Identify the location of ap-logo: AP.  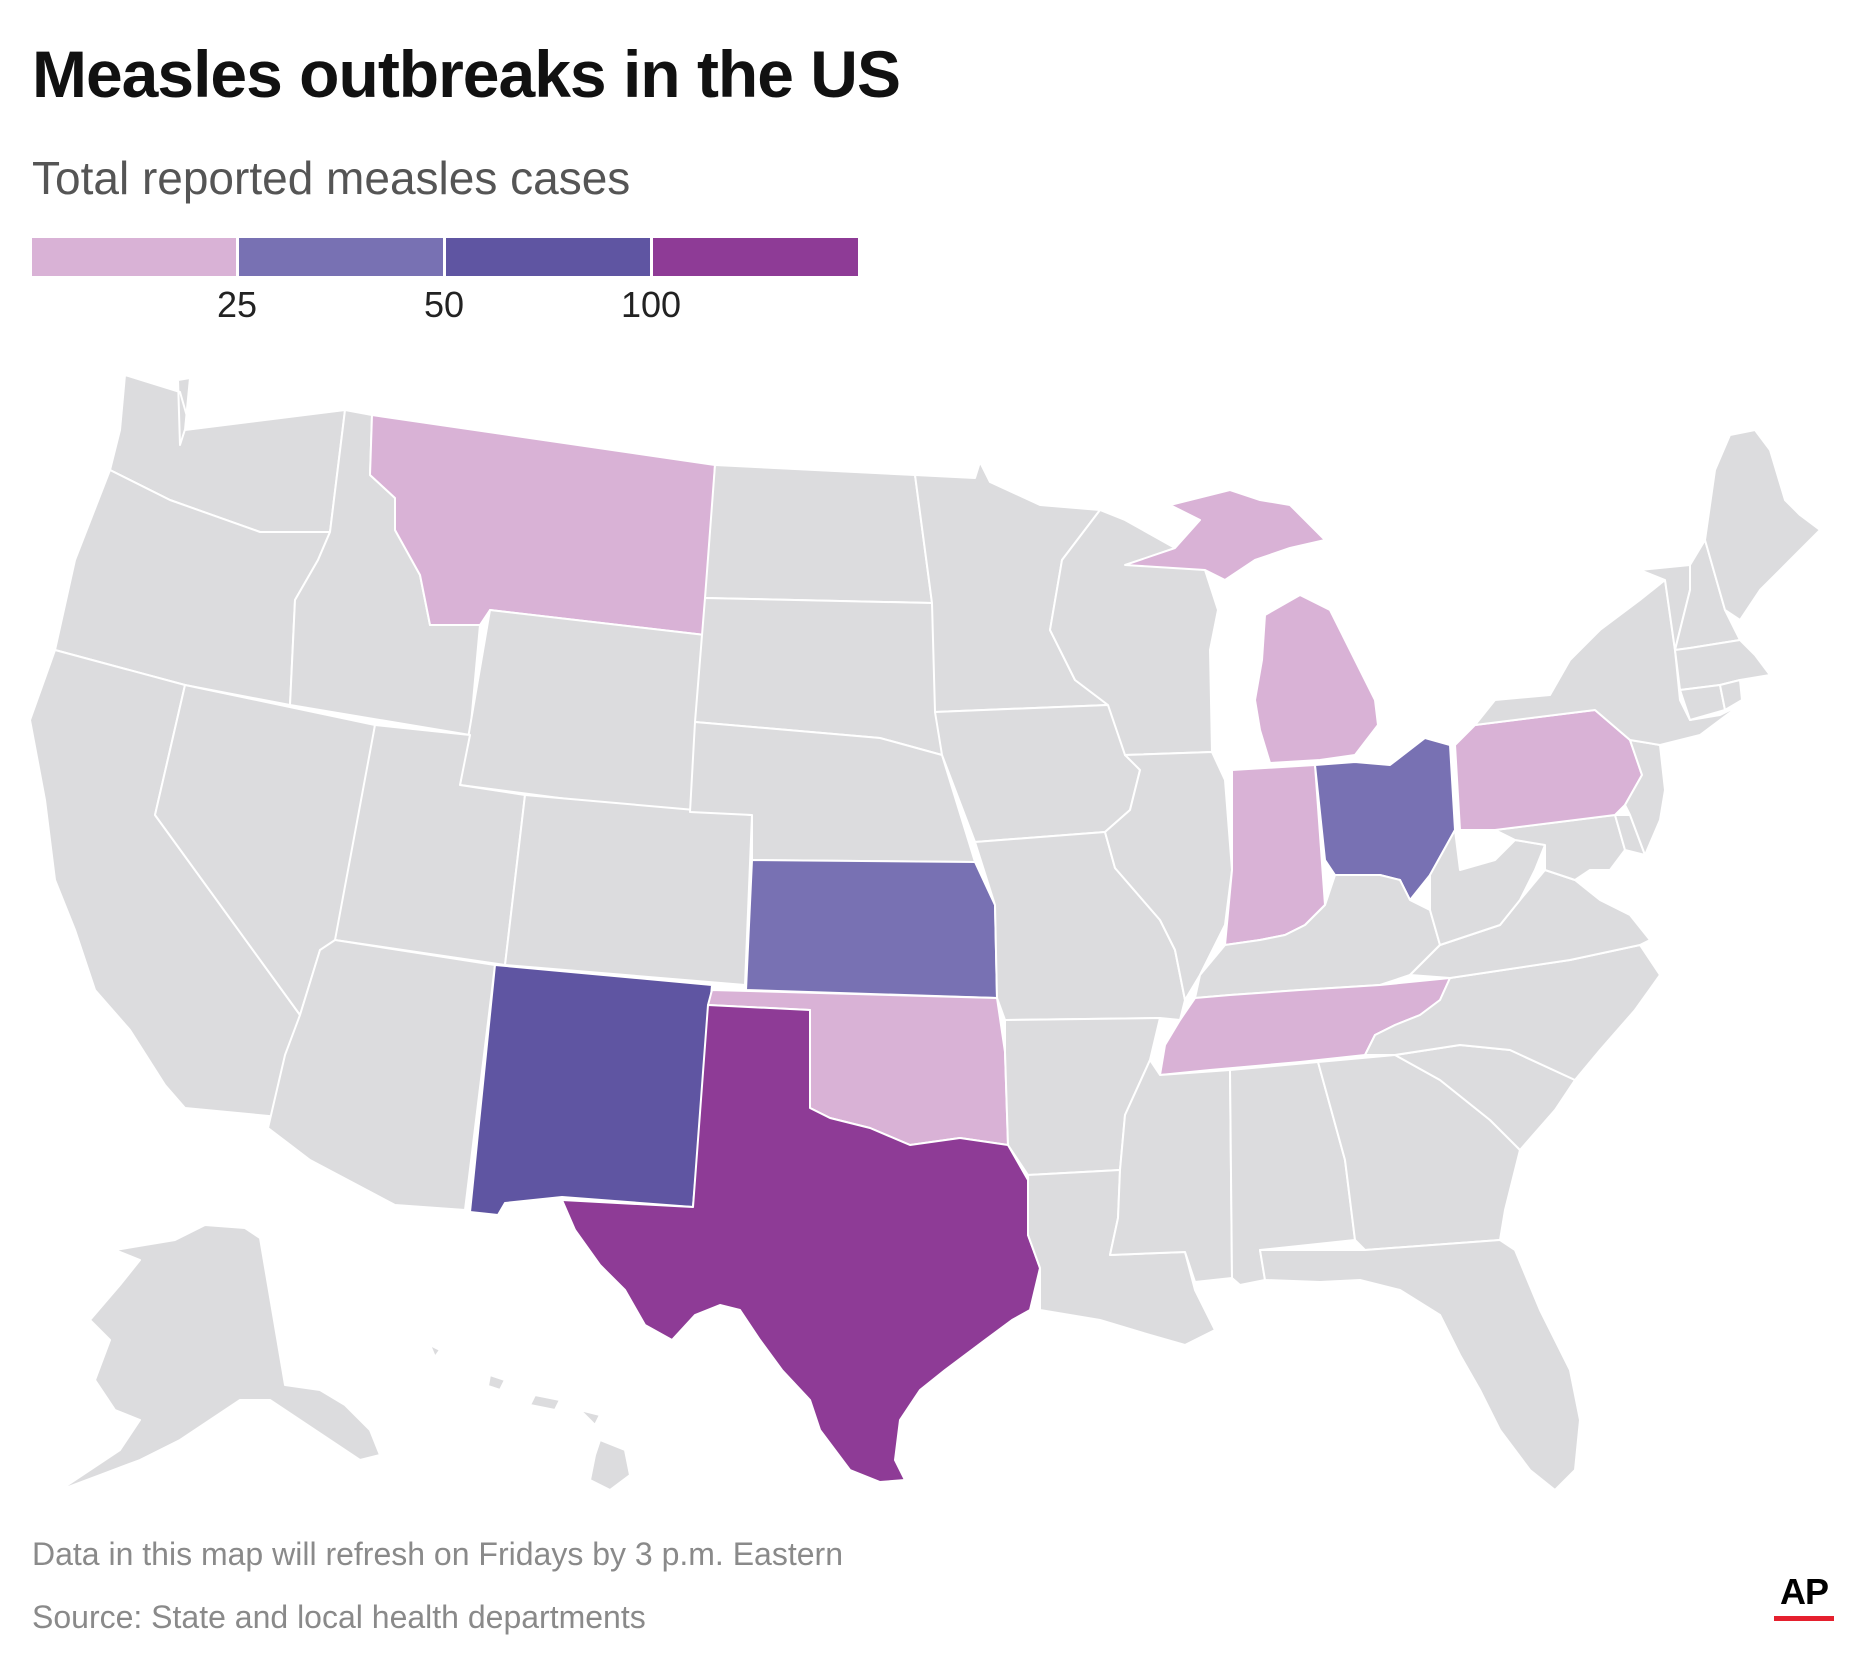
(1804, 1596).